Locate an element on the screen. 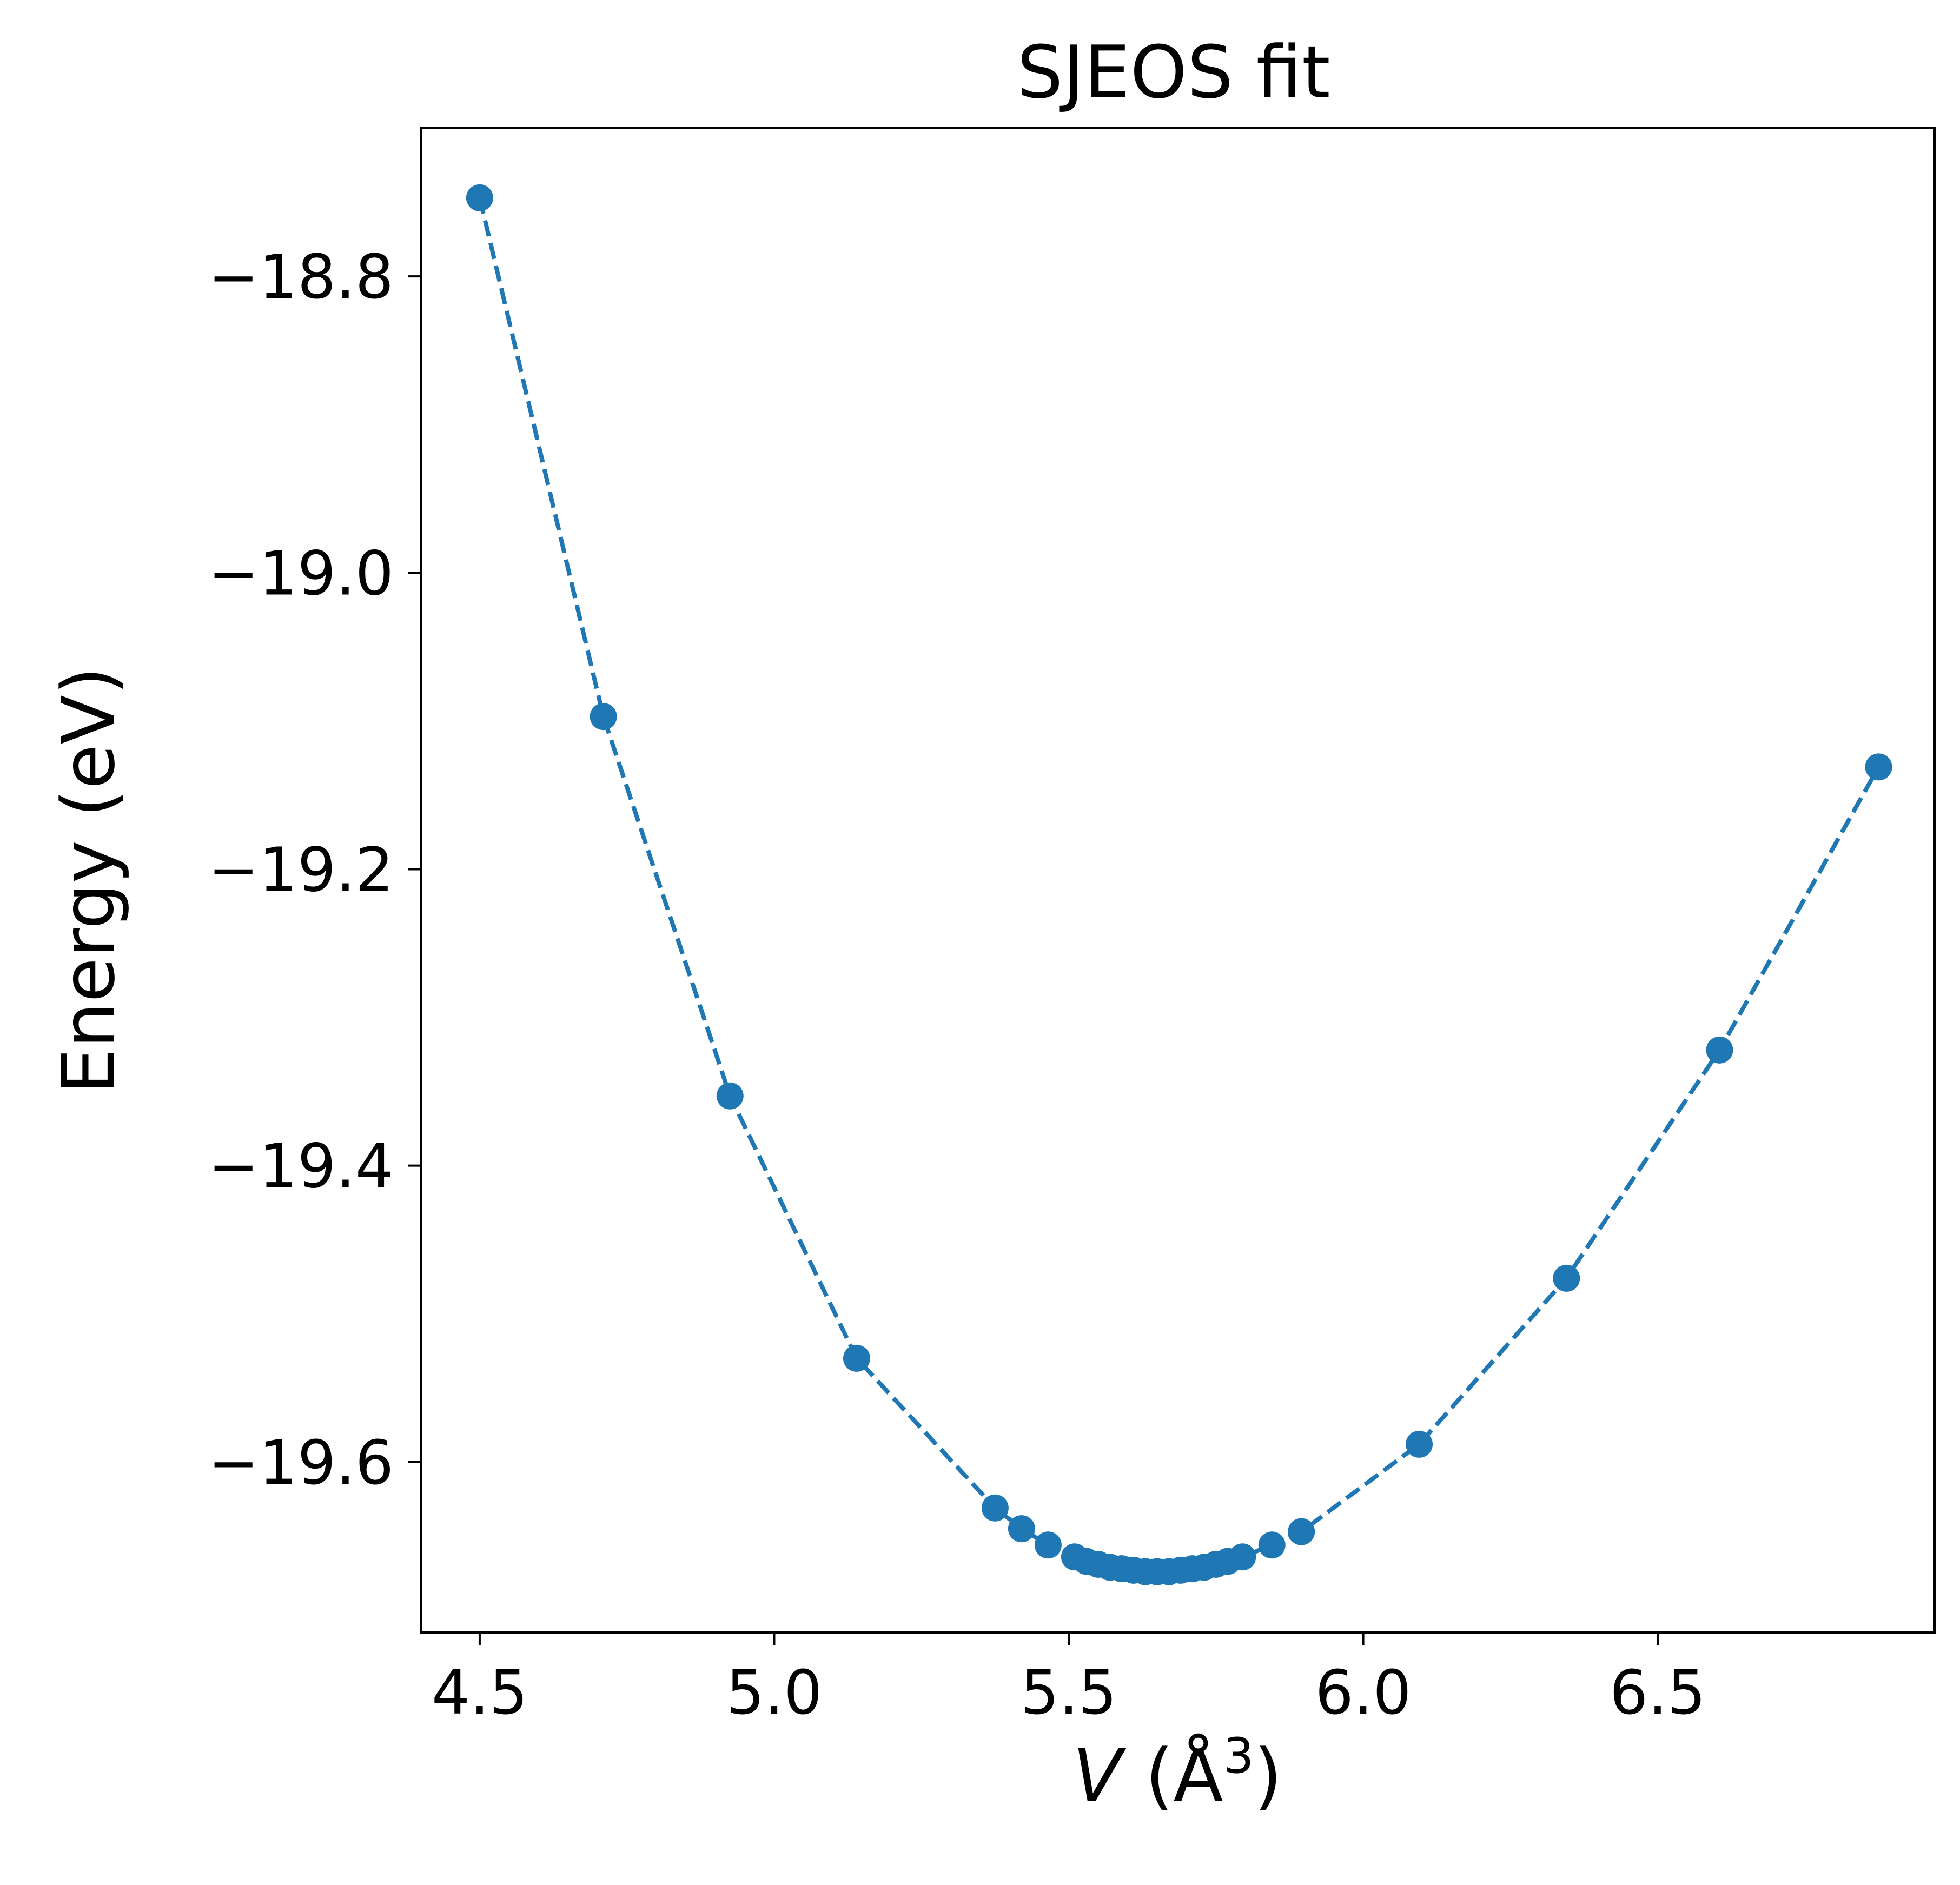 This screenshot has height=1885, width=1960. y-tick-label: −19.2 is located at coordinates (301, 870).